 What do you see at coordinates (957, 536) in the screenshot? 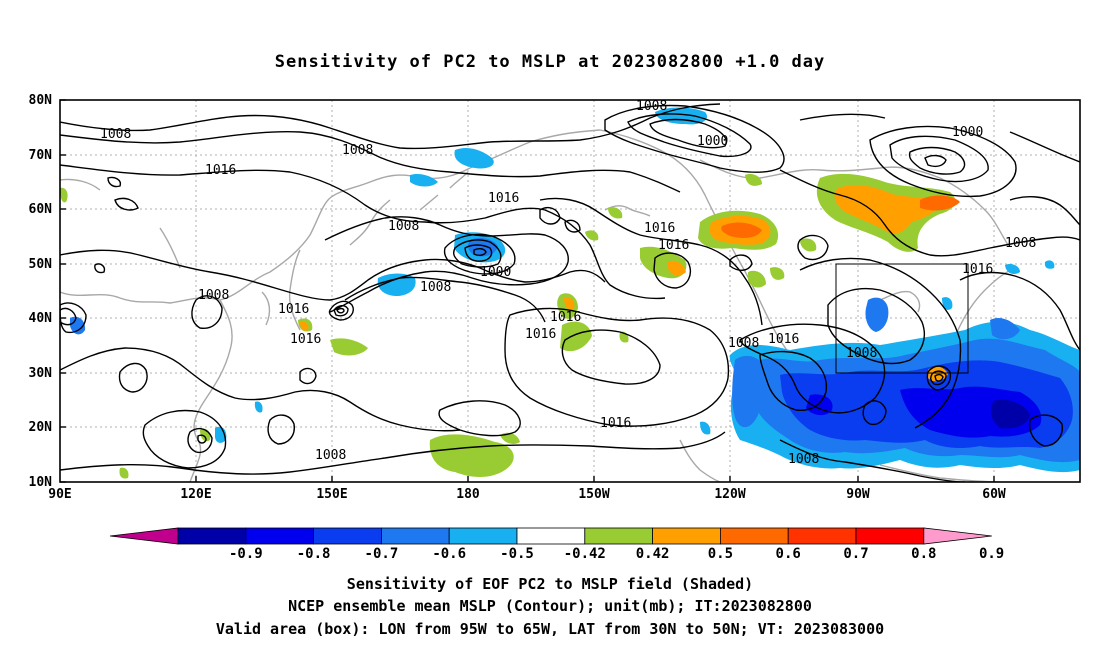
I see `colorbar-max-triangle` at bounding box center [957, 536].